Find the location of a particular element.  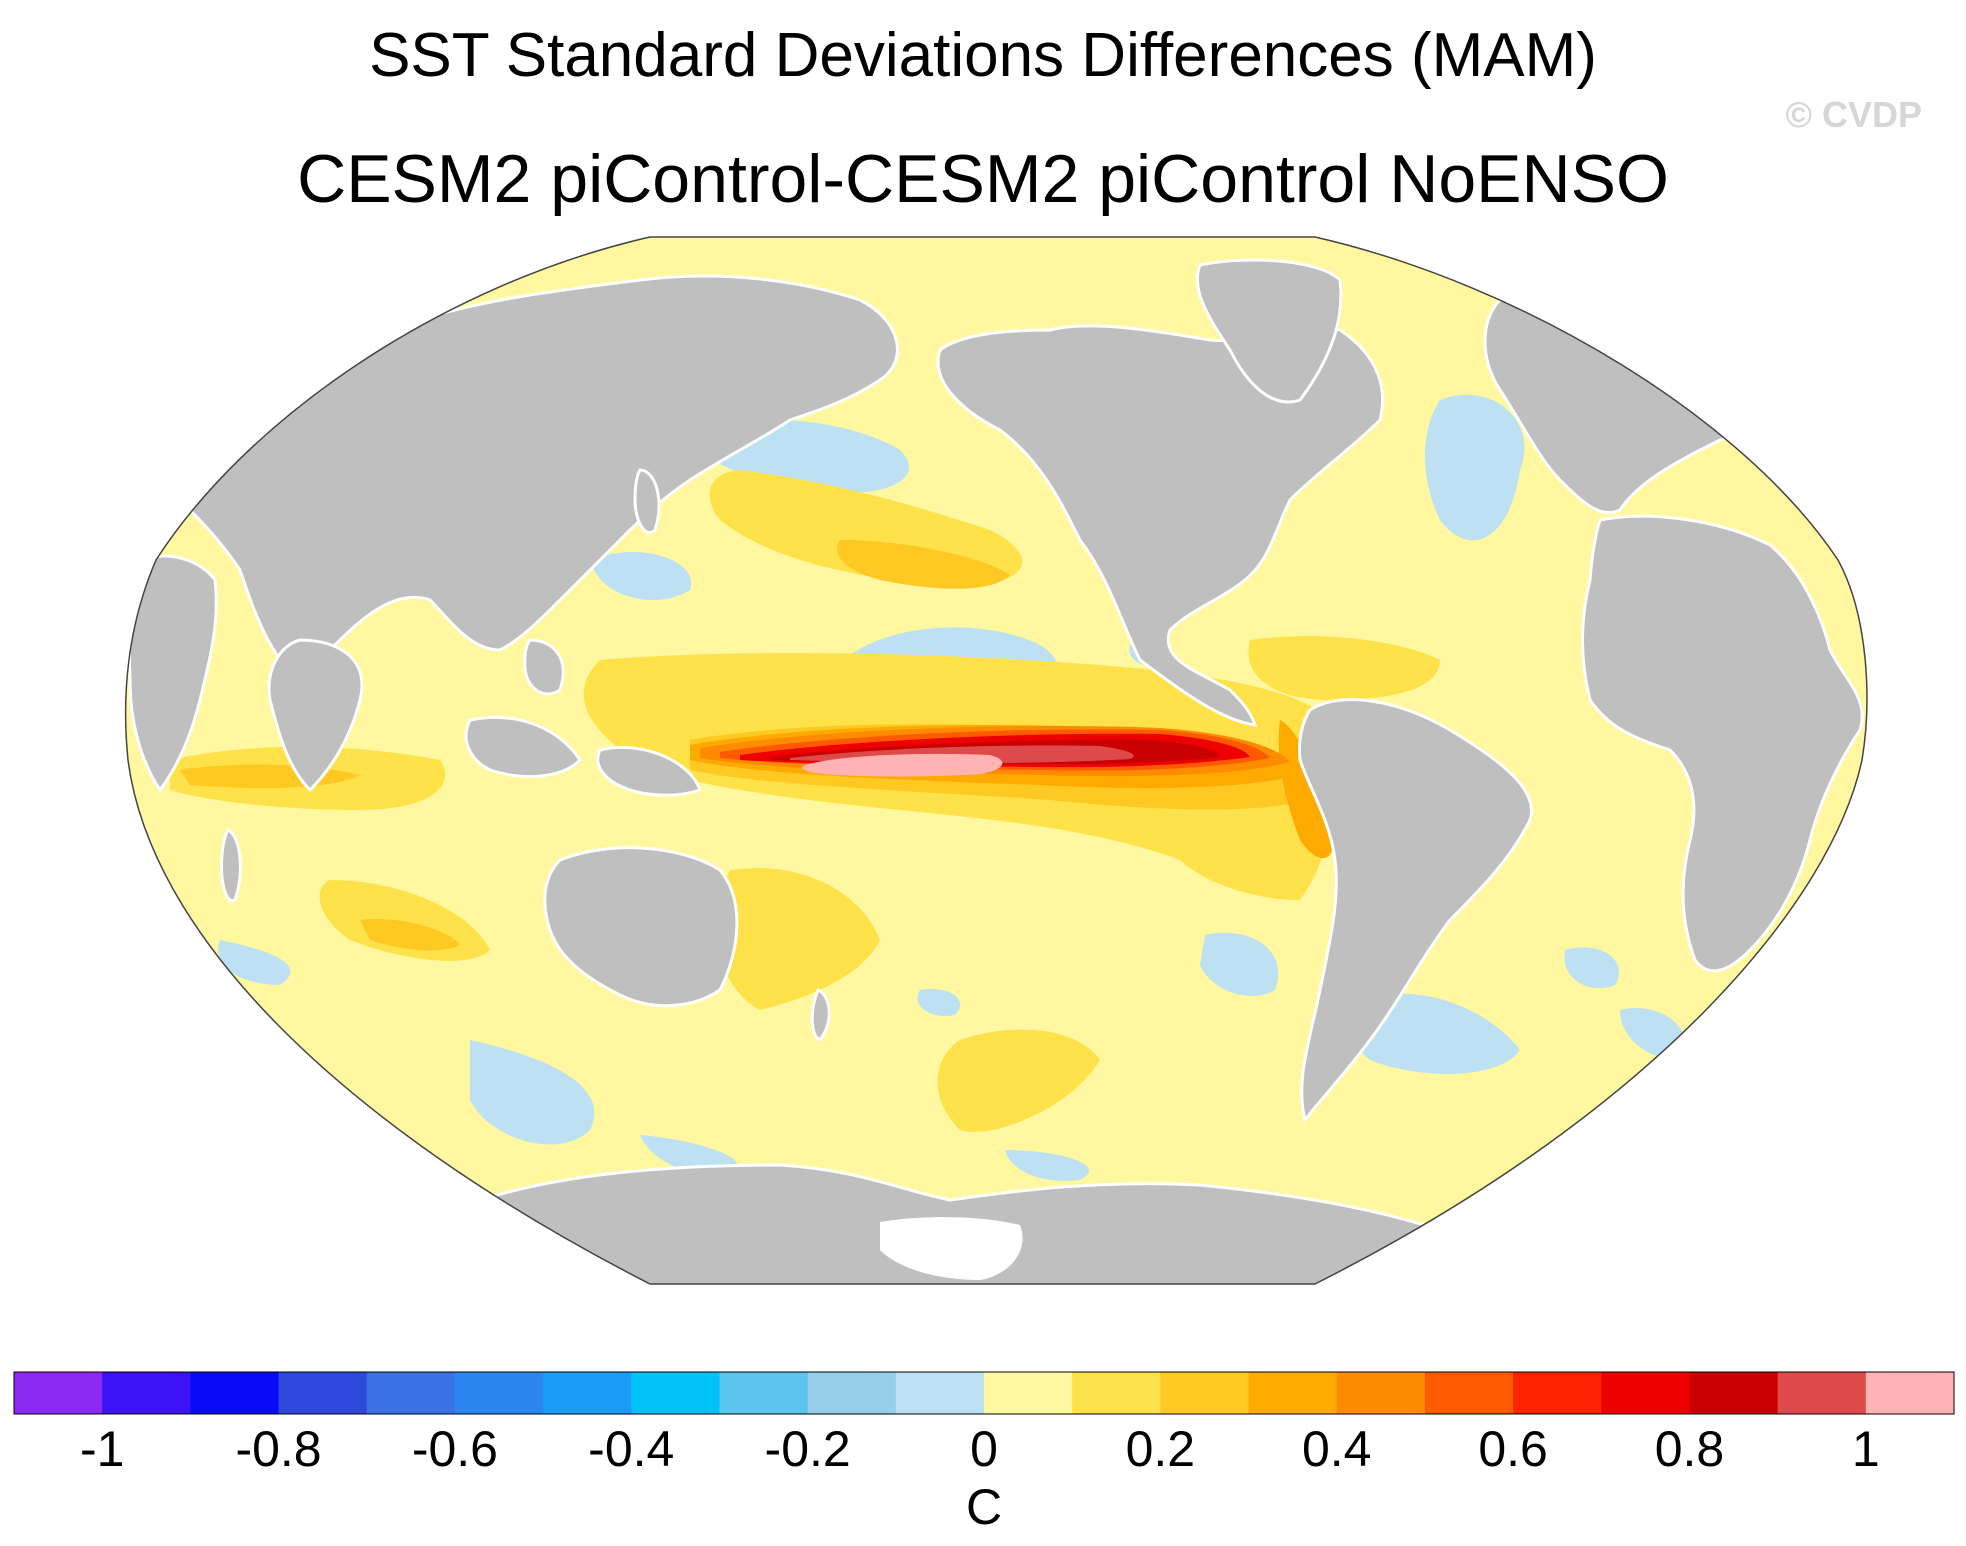

positive-anomaly-1p0 is located at coordinates (902, 765).